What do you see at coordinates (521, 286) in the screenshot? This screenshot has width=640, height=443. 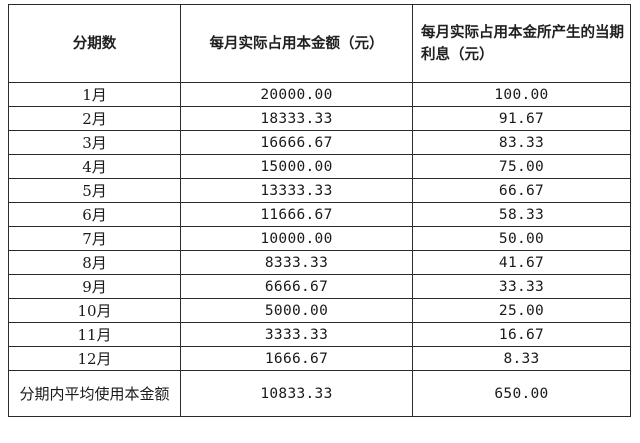 I see `interest-cell: 33.33` at bounding box center [521, 286].